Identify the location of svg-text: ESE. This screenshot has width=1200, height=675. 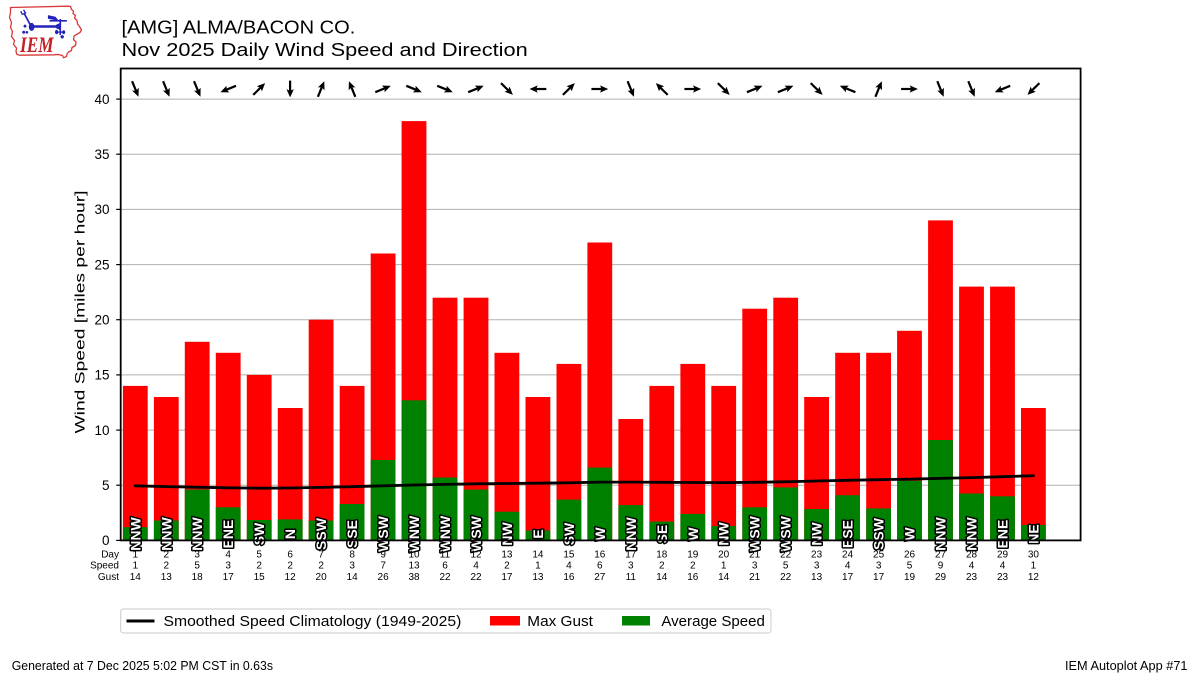
(848, 534).